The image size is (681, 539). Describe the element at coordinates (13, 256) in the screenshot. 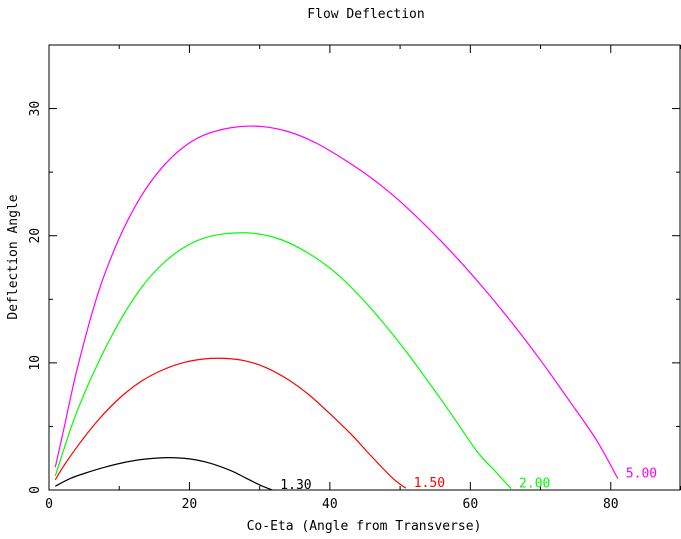

I see `y-axis-label: Deflection Angle` at that location.